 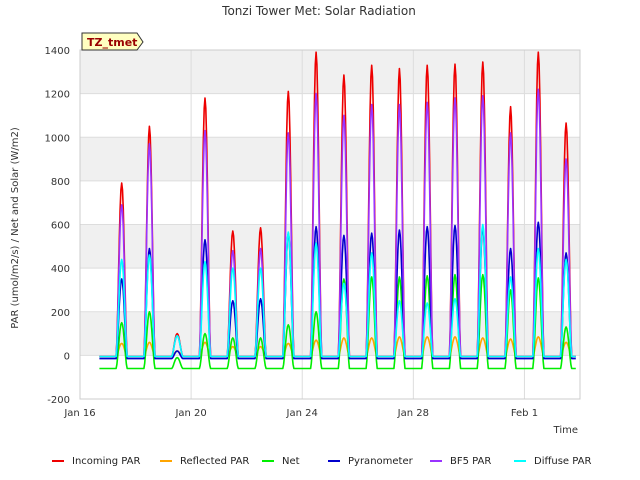 I want to click on site-tag: TZ_tmet, so click(x=112, y=41).